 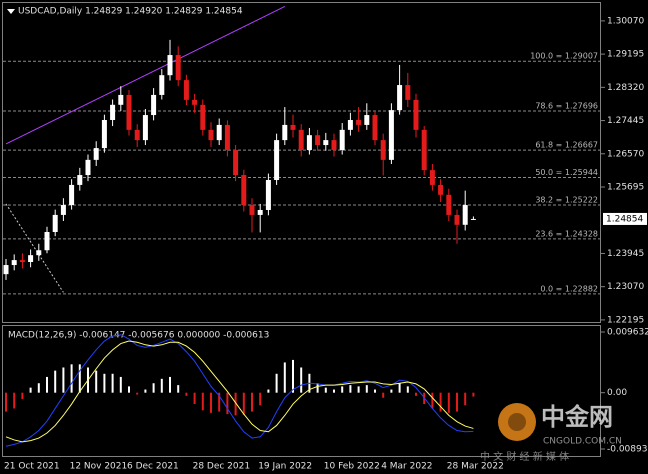 What do you see at coordinates (625, 21) in the screenshot?
I see `y-tick-label: 1.30070` at bounding box center [625, 21].